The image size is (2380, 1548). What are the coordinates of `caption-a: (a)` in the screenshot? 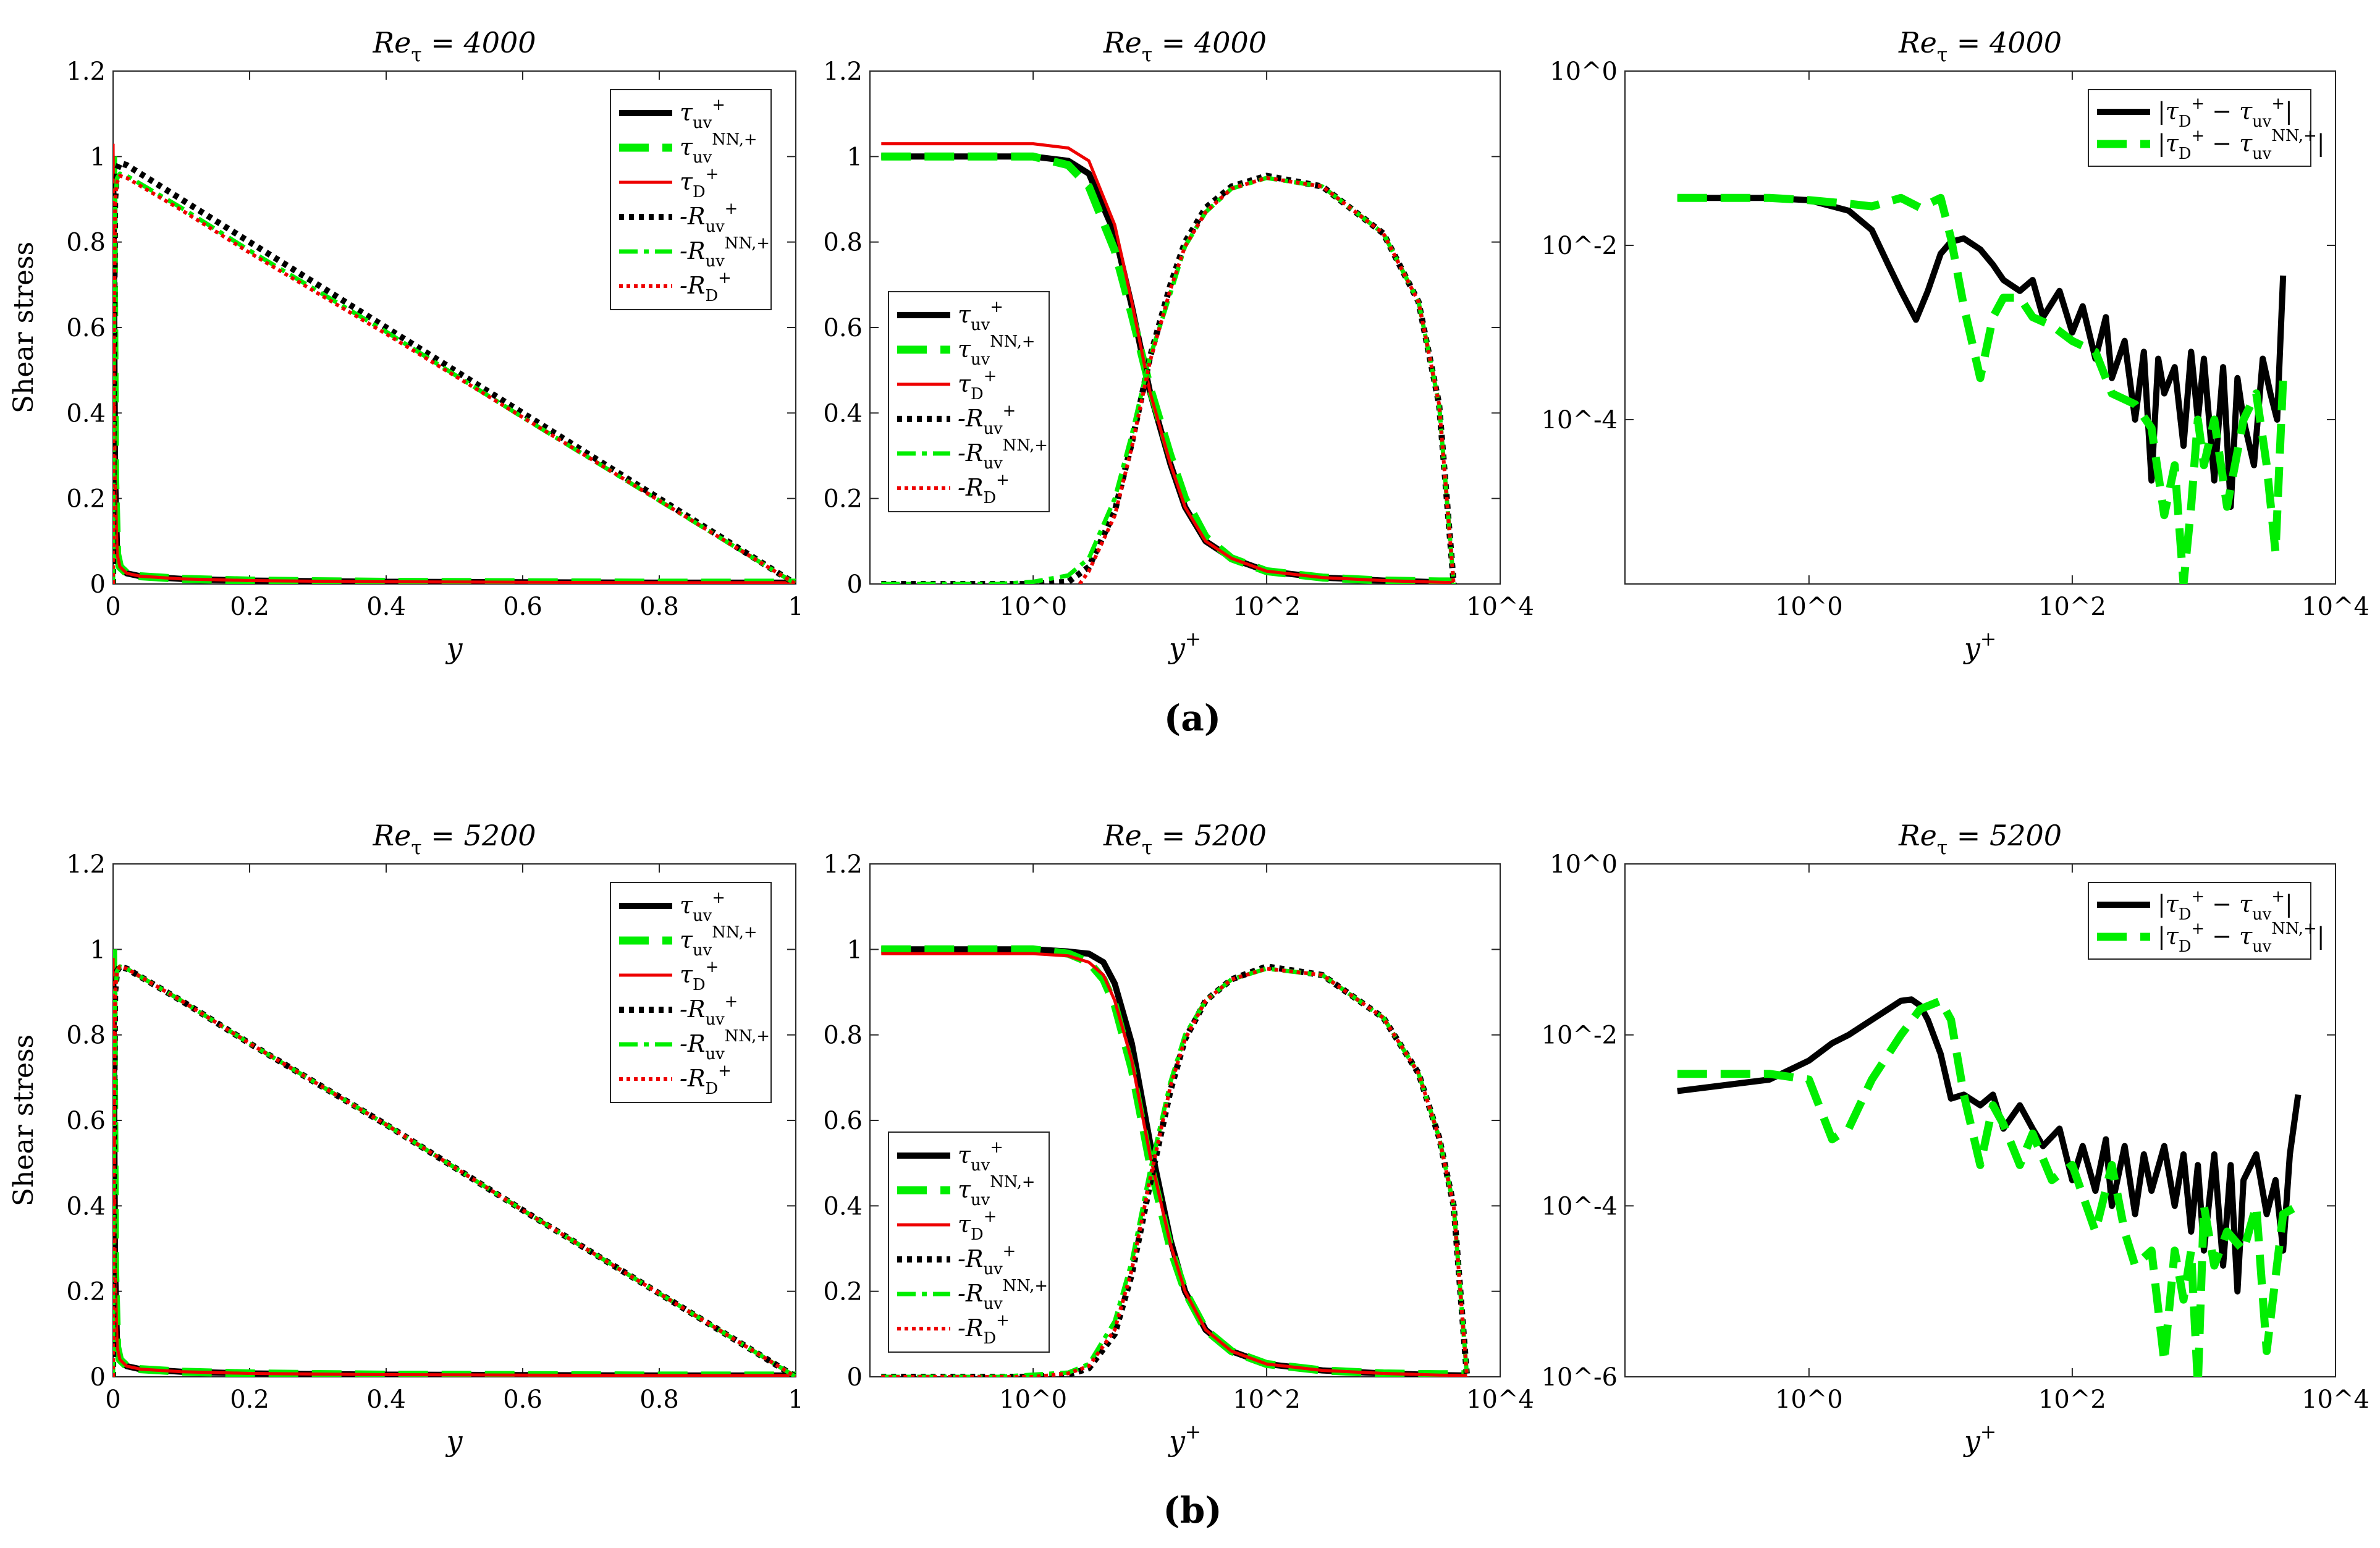 It's located at (1192, 718).